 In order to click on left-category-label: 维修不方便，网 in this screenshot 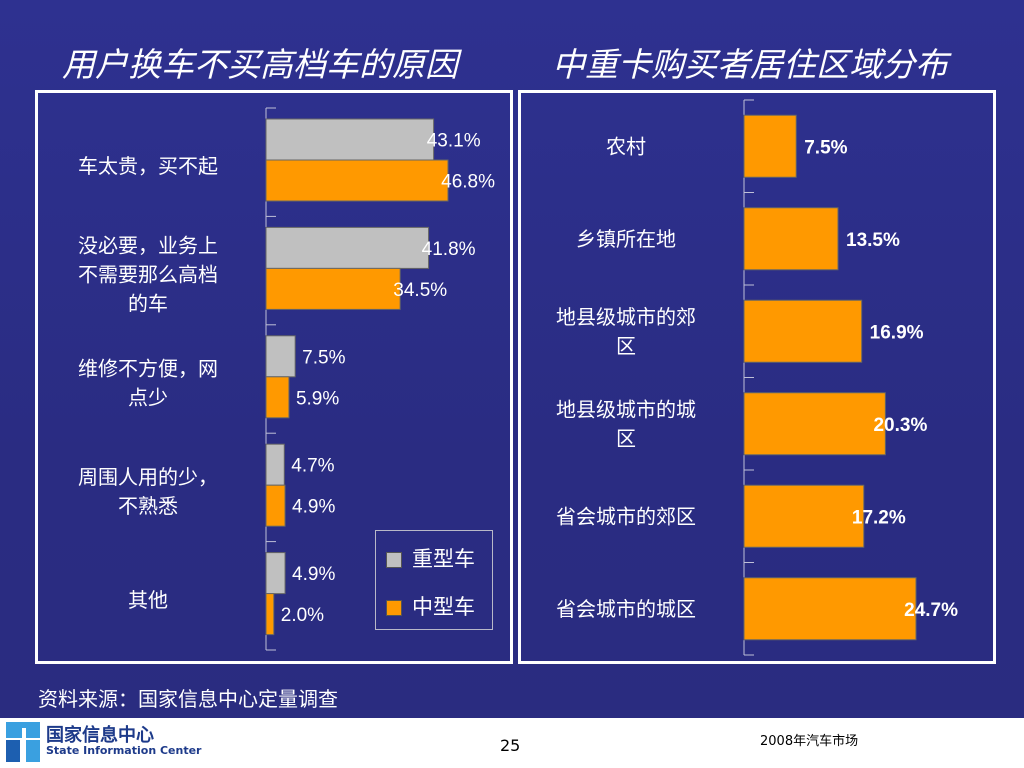, I will do `click(148, 369)`.